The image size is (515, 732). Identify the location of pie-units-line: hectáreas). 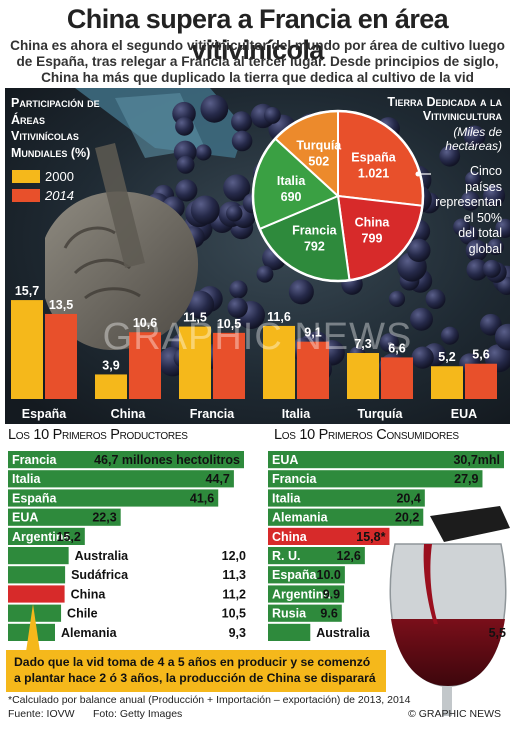
(473, 146).